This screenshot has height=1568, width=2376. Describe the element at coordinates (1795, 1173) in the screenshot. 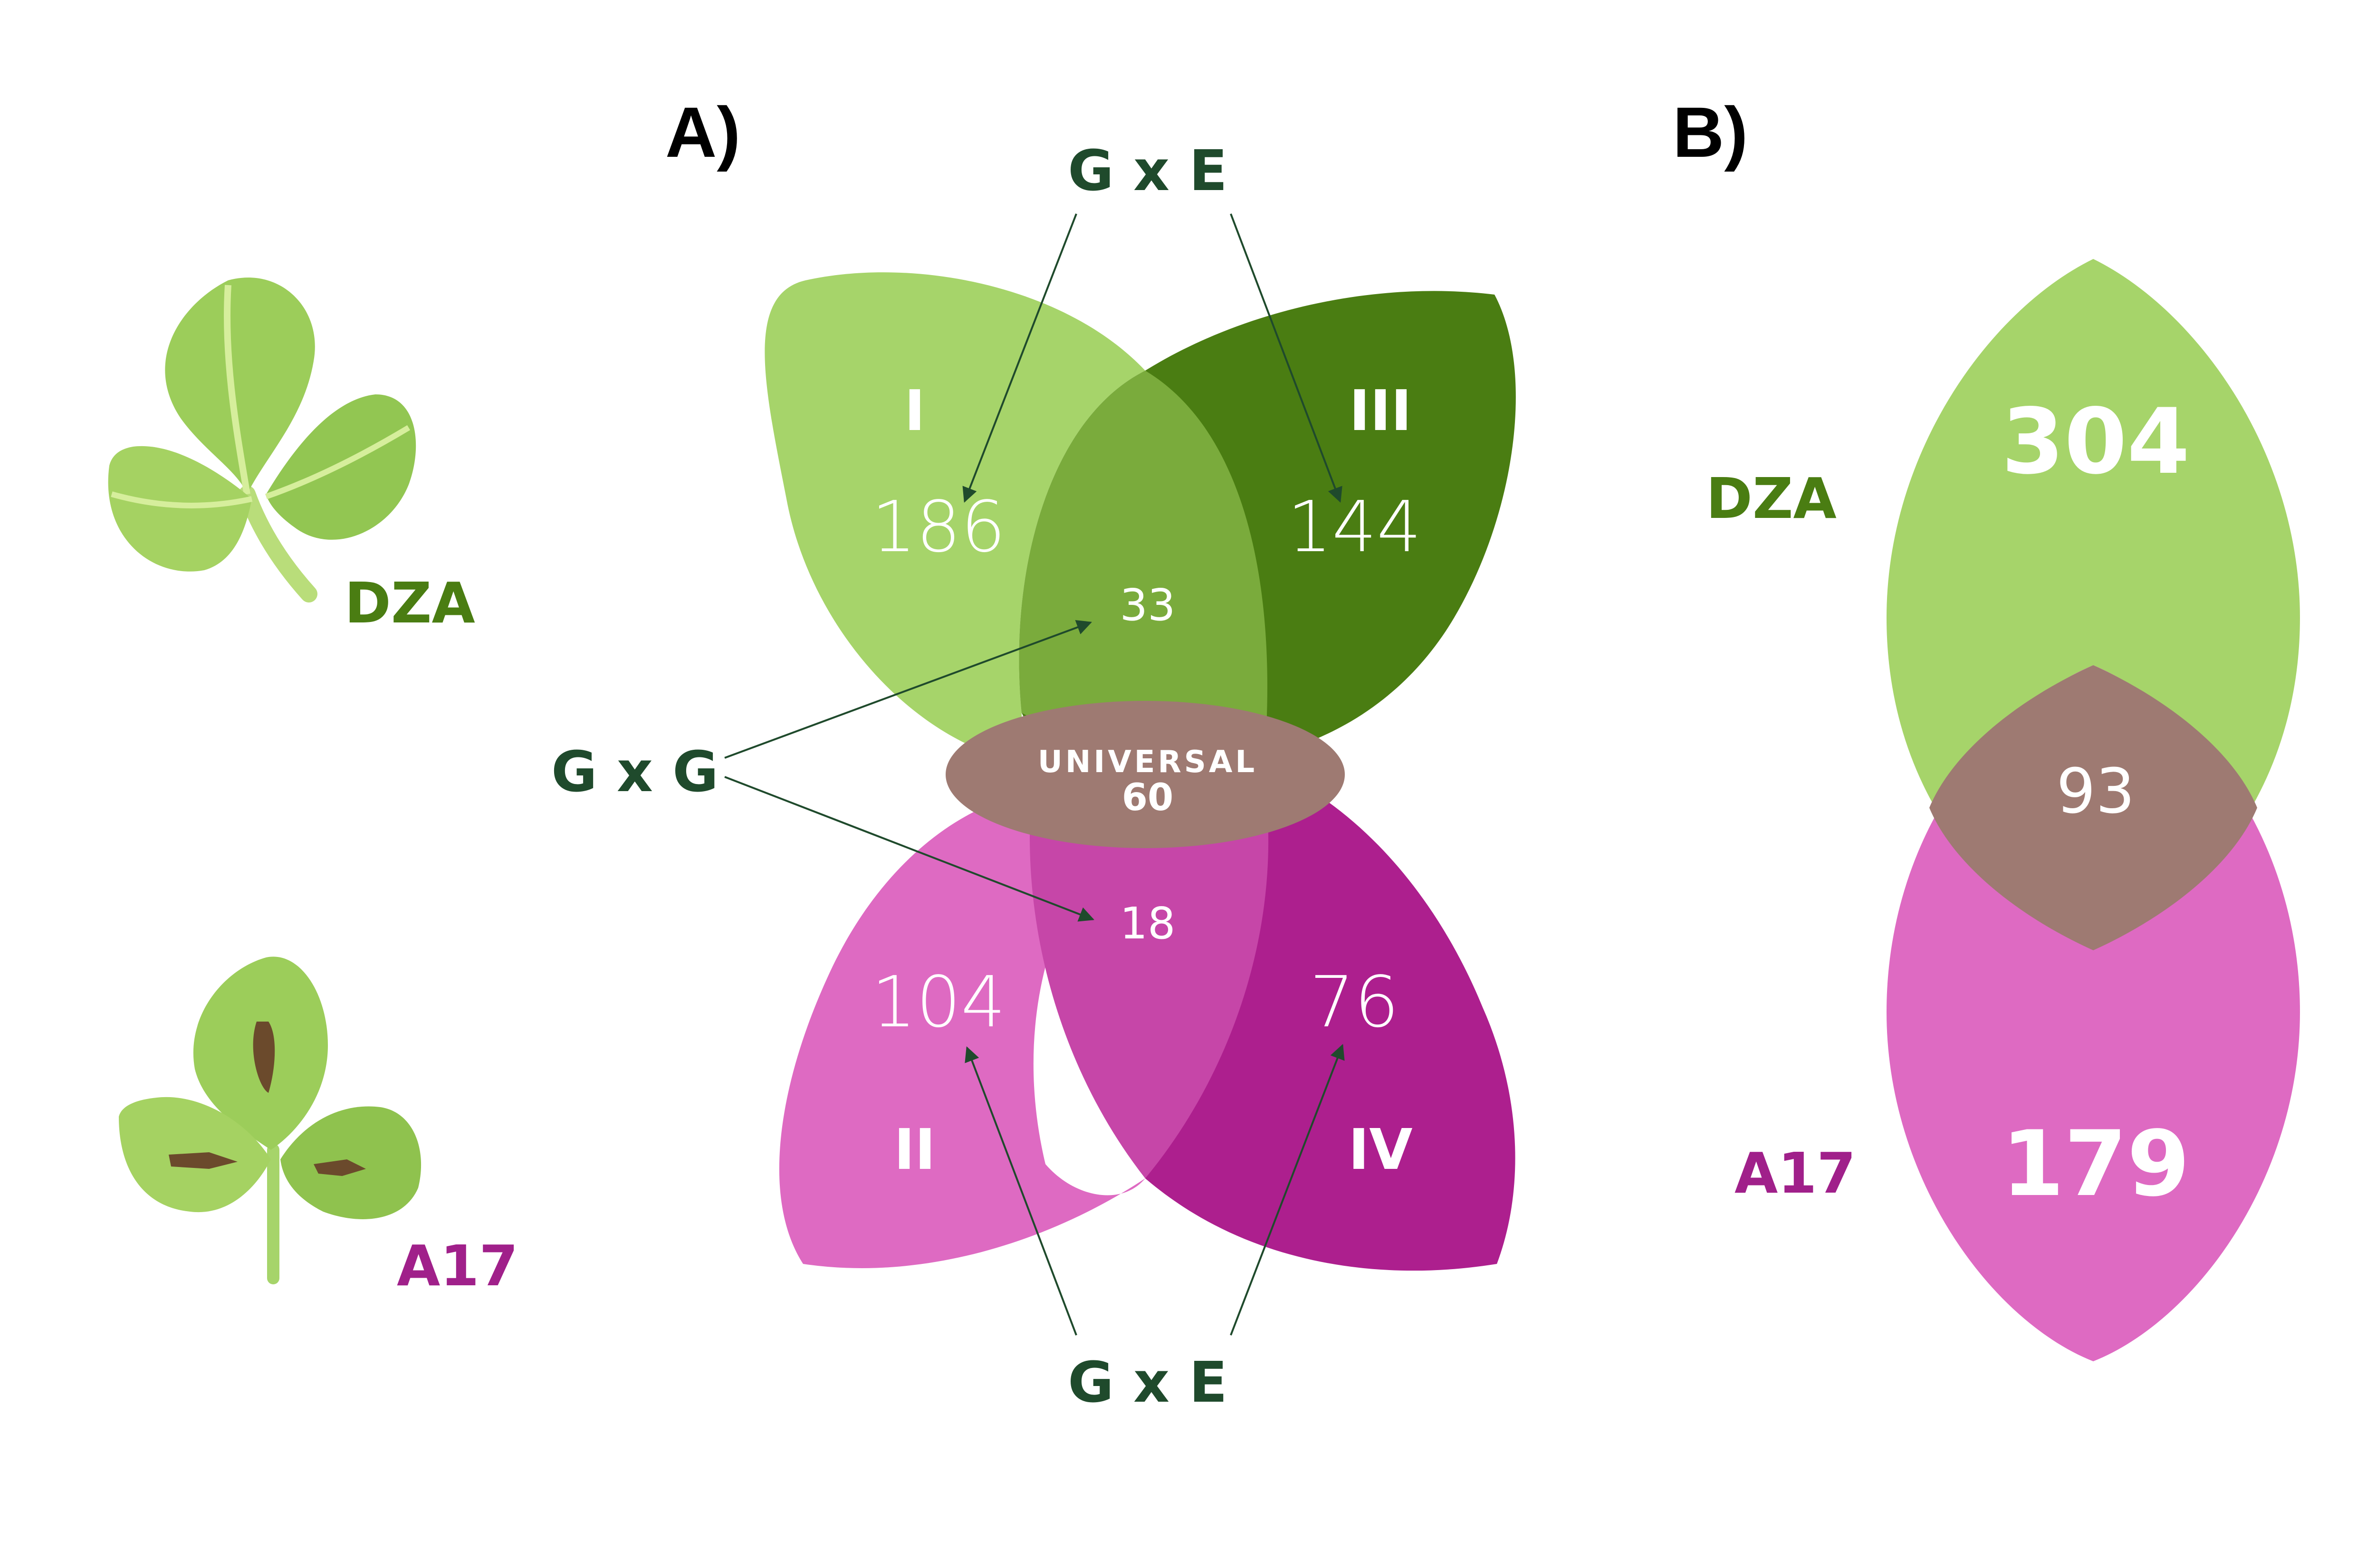

I see `panel-b-a17-label: A17` at that location.